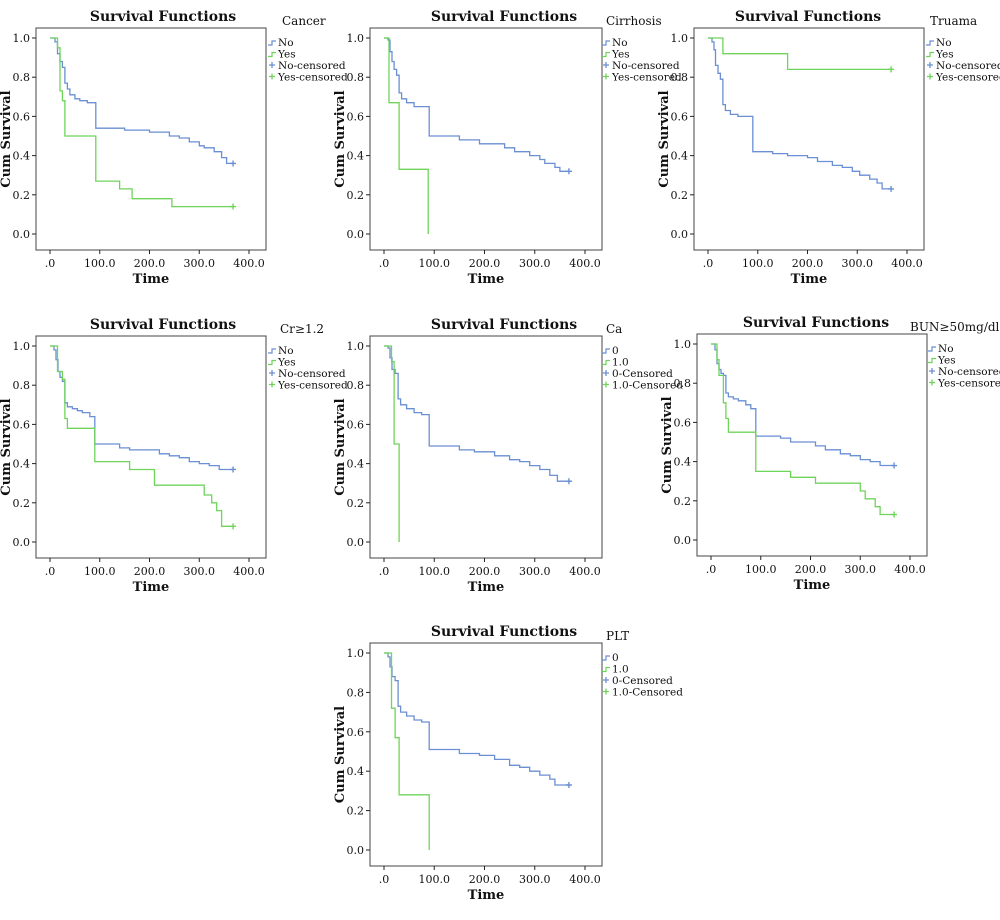 The width and height of the screenshot is (1000, 920). I want to click on legend-entry: 1.0-Censored, so click(647, 693).